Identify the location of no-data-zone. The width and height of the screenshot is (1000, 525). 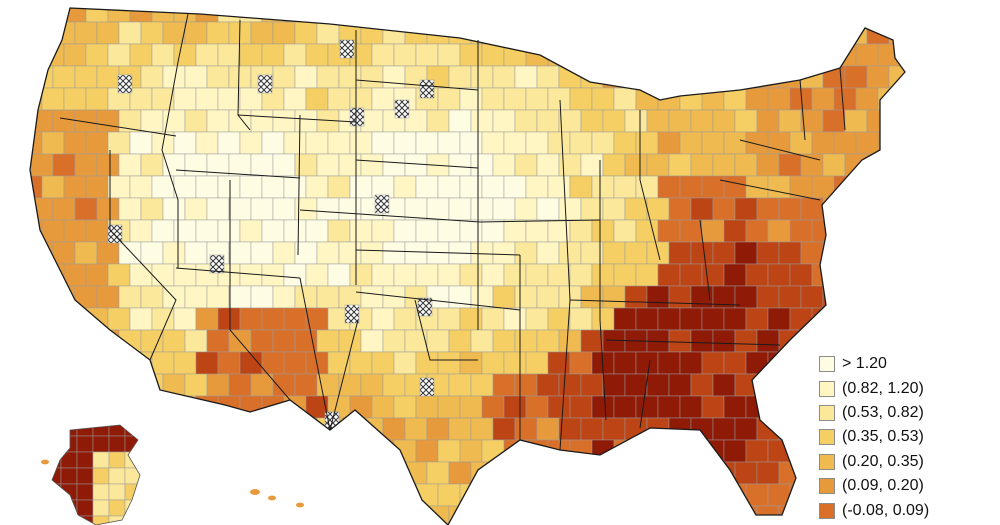
(425, 307).